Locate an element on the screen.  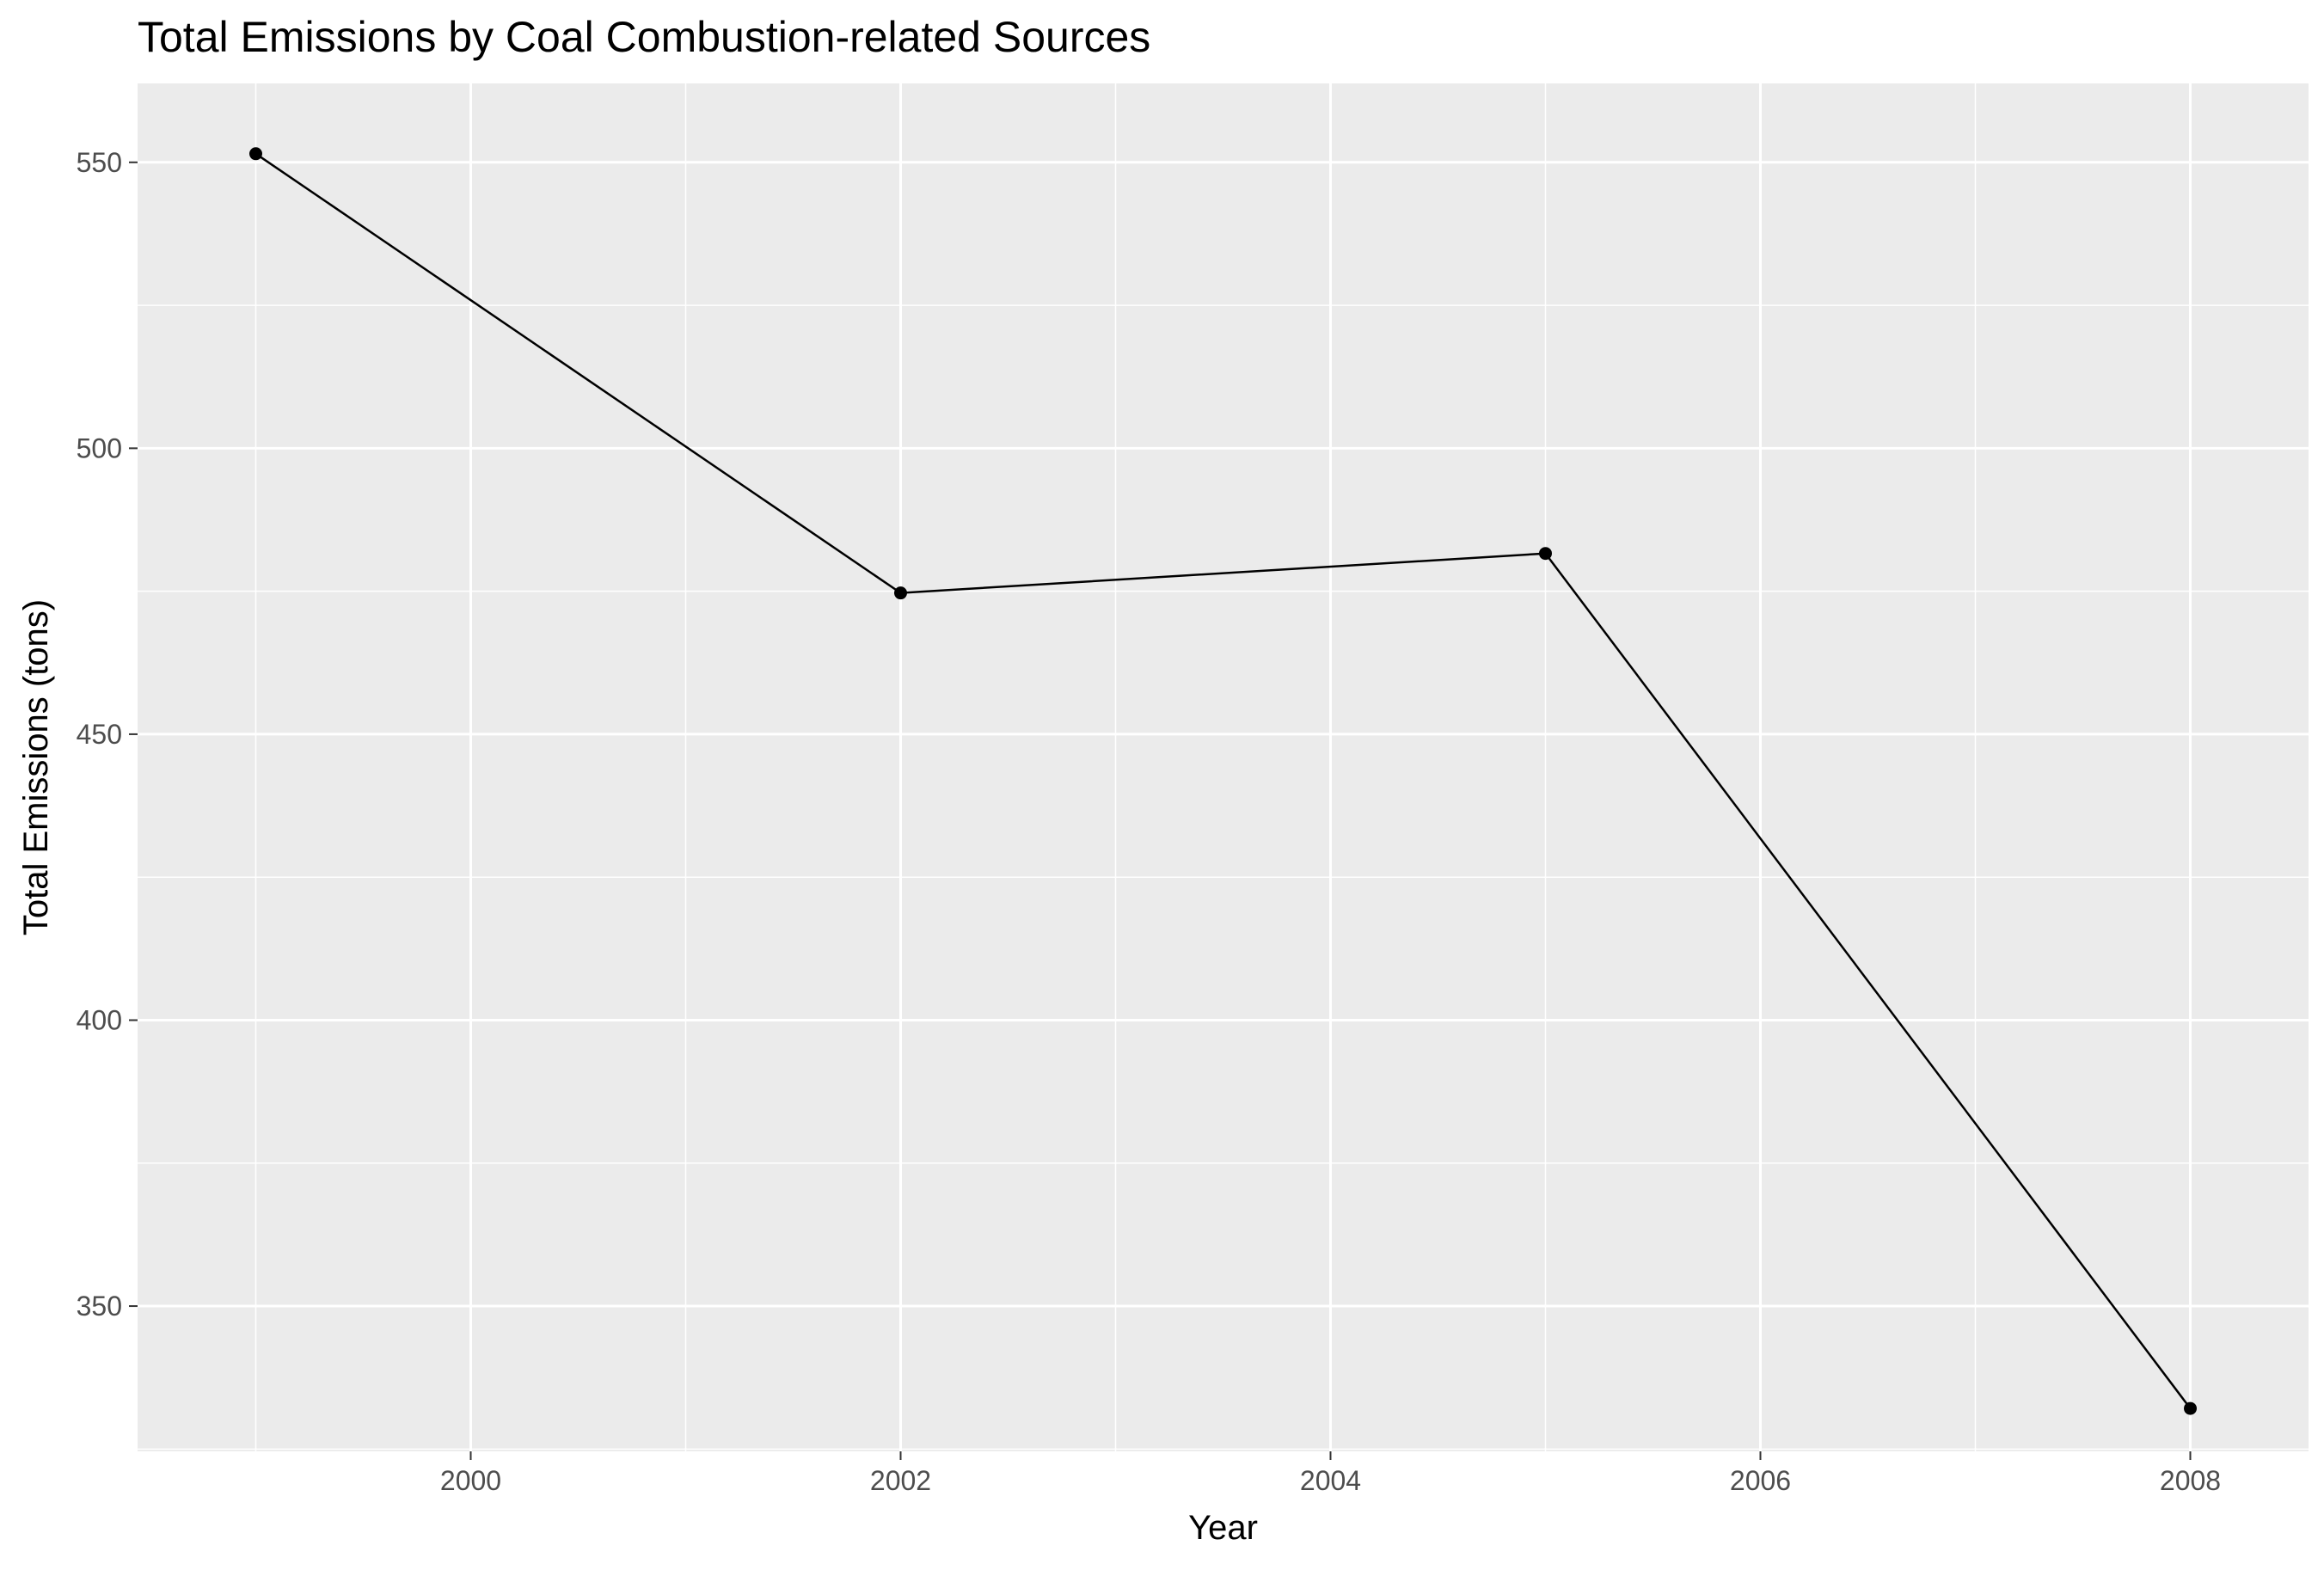
x-tick-label: 2004 is located at coordinates (1330, 1480).